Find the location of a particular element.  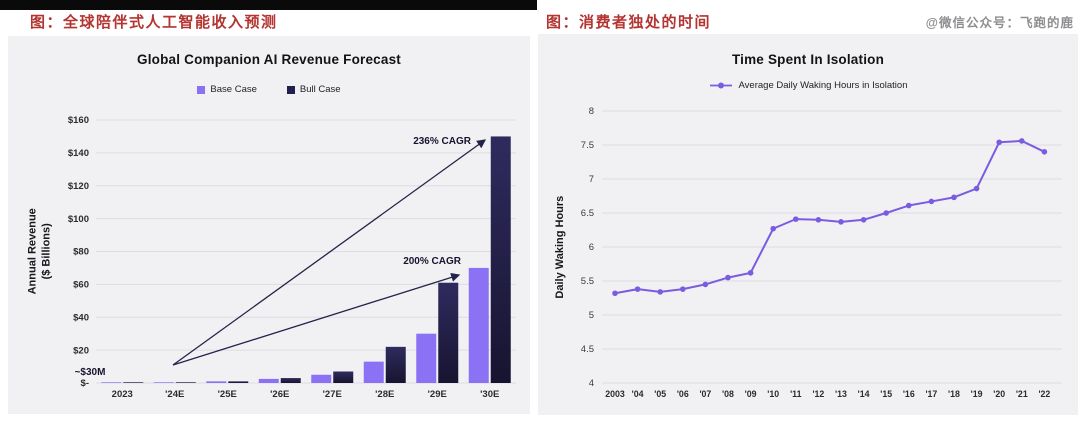

bar-bull-case--28e is located at coordinates (395, 364).